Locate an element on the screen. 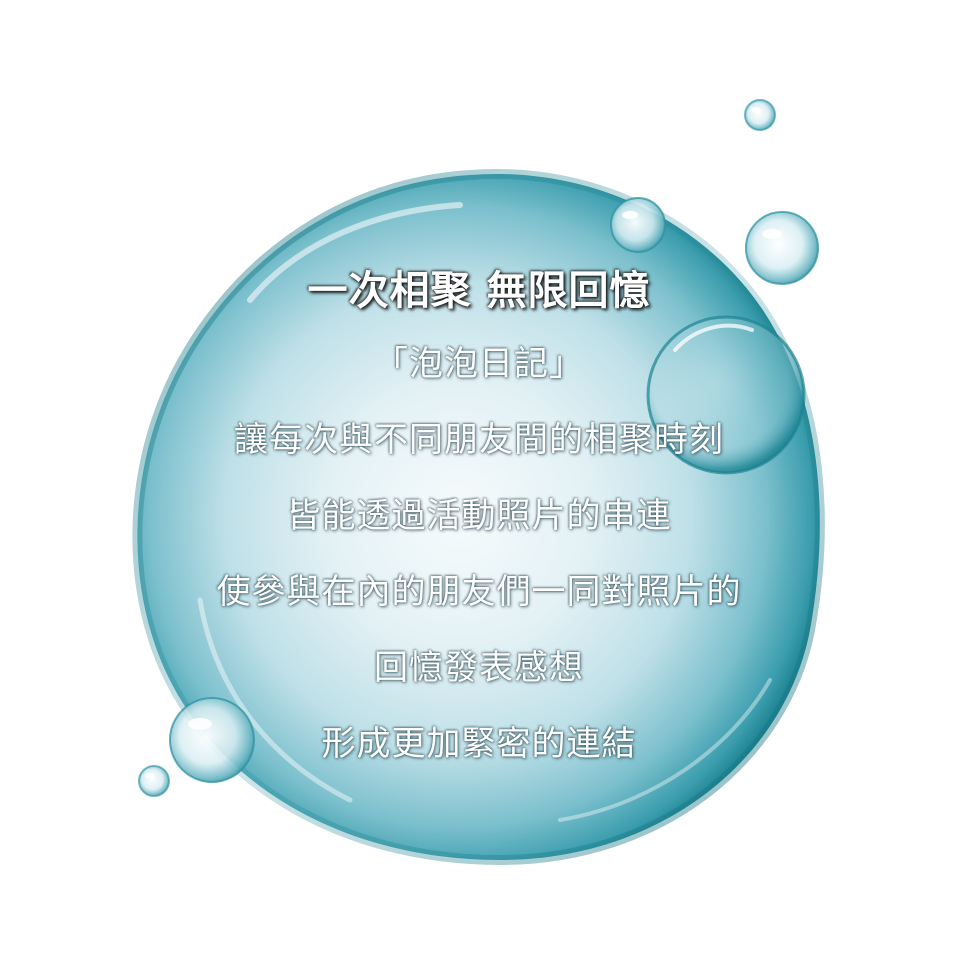 This screenshot has width=958, height=962. overlap-bubble is located at coordinates (726, 395).